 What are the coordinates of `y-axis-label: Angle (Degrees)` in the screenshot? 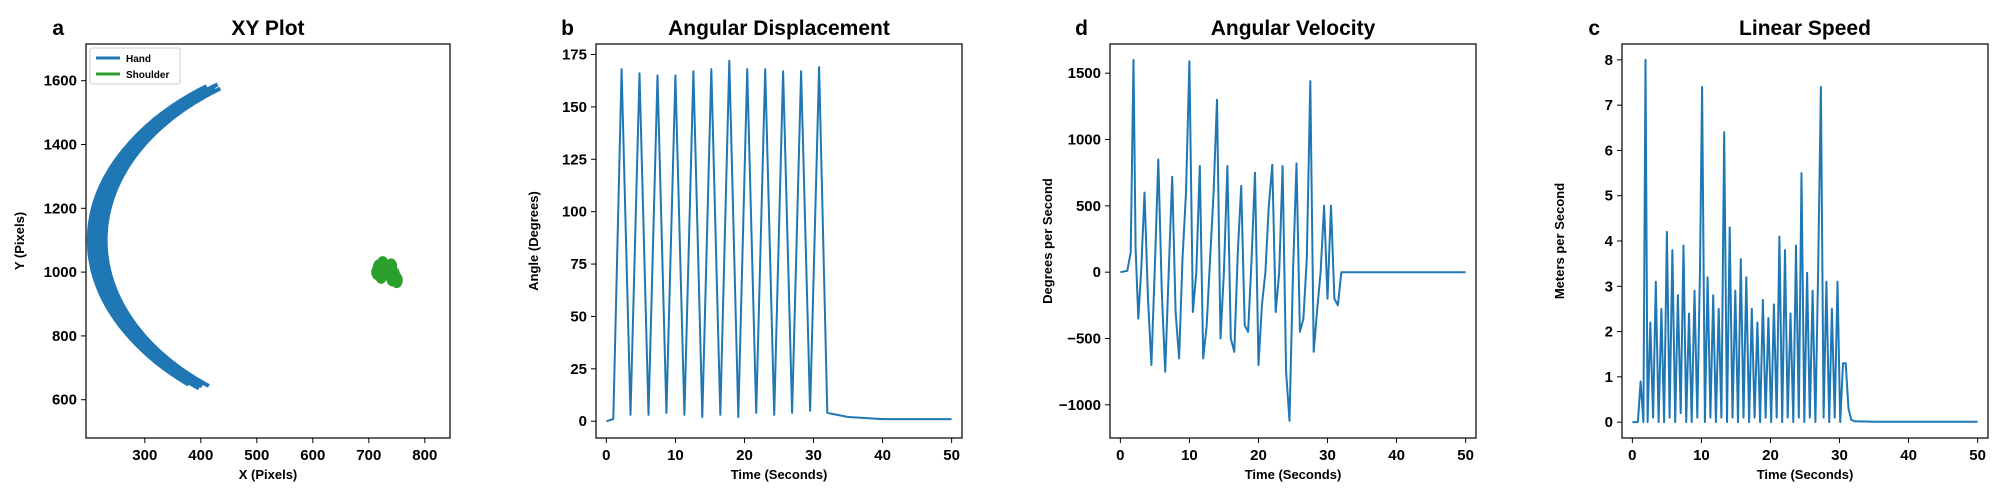 It's located at (533, 241).